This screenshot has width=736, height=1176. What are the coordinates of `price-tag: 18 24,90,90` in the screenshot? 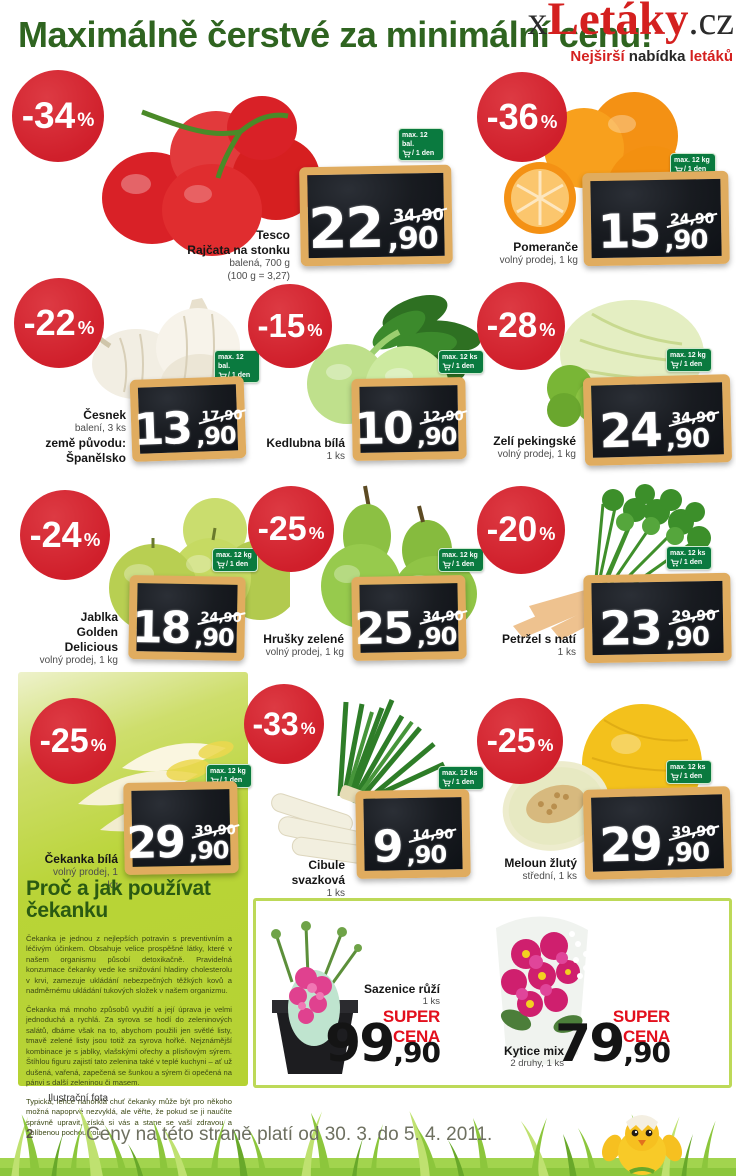 It's located at (187, 618).